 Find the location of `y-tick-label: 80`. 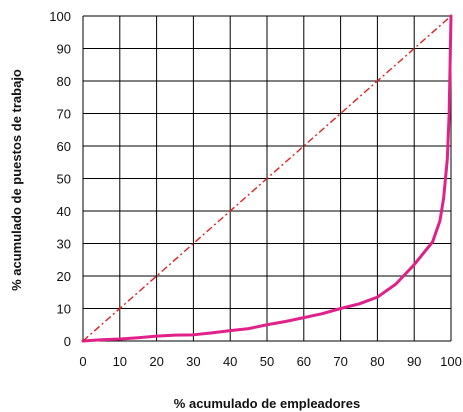

y-tick-label: 80 is located at coordinates (64, 81).